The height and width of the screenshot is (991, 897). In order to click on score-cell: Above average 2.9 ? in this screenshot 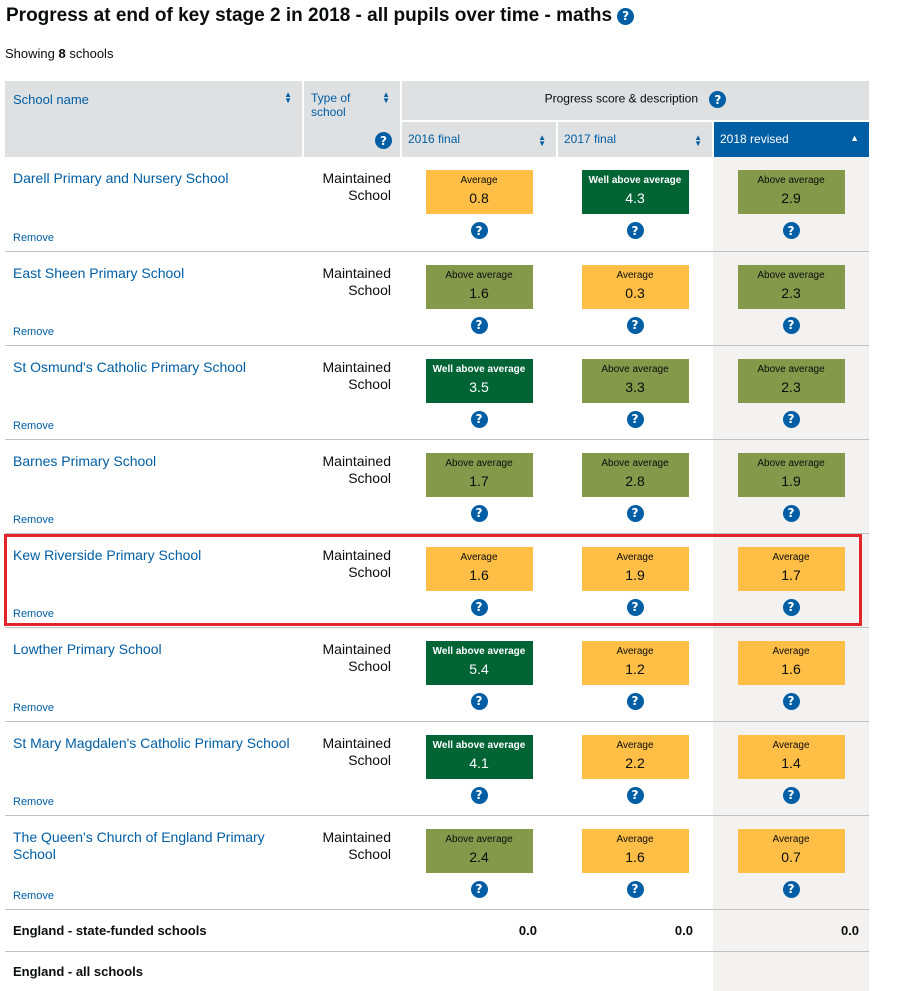, I will do `click(791, 204)`.